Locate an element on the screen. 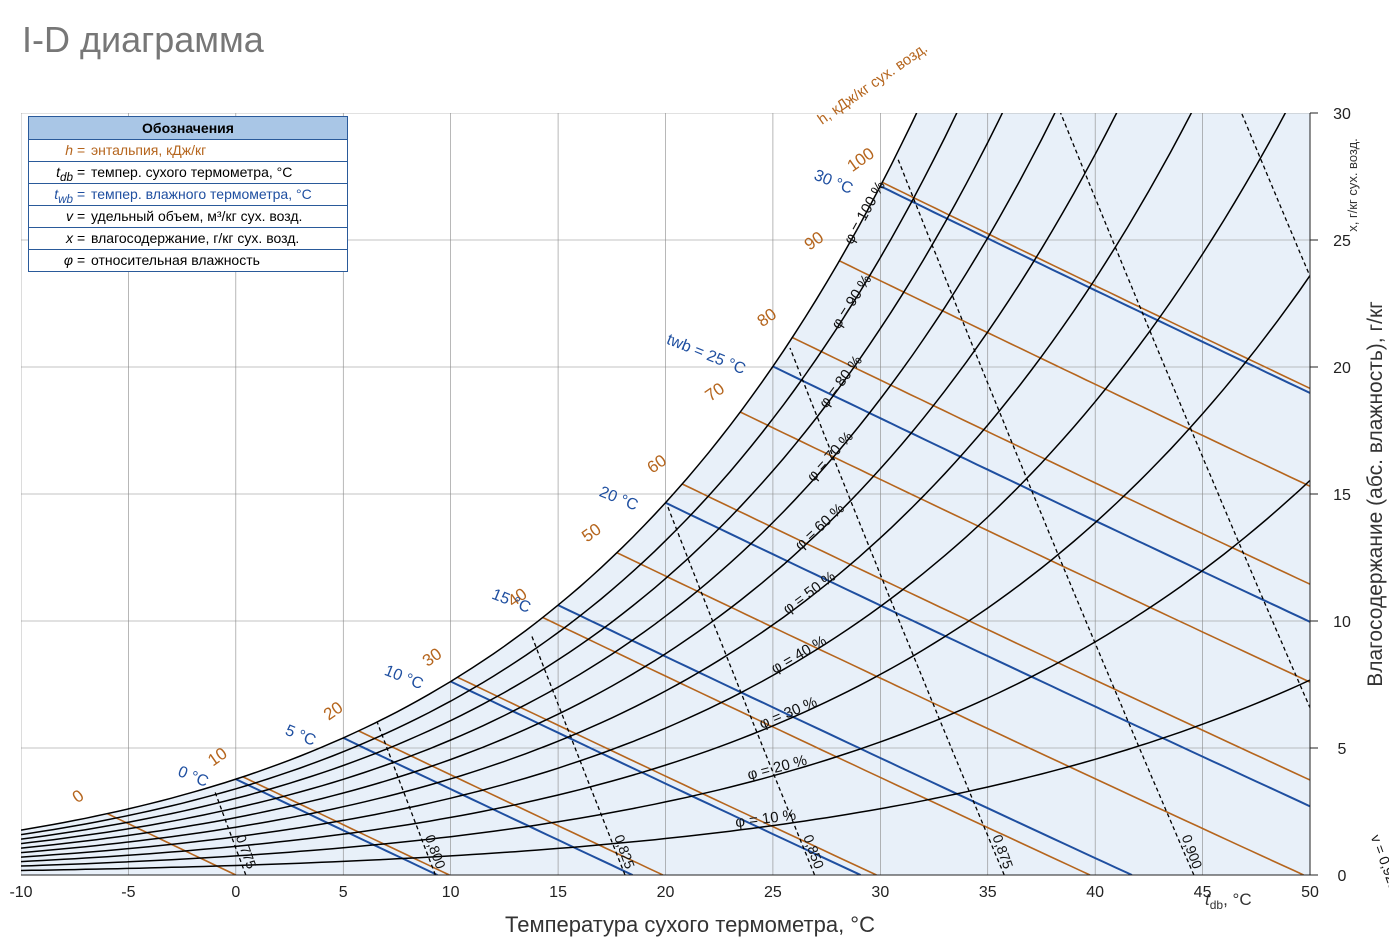 This screenshot has width=1389, height=948. y-tick-label: 20 is located at coordinates (1342, 368).